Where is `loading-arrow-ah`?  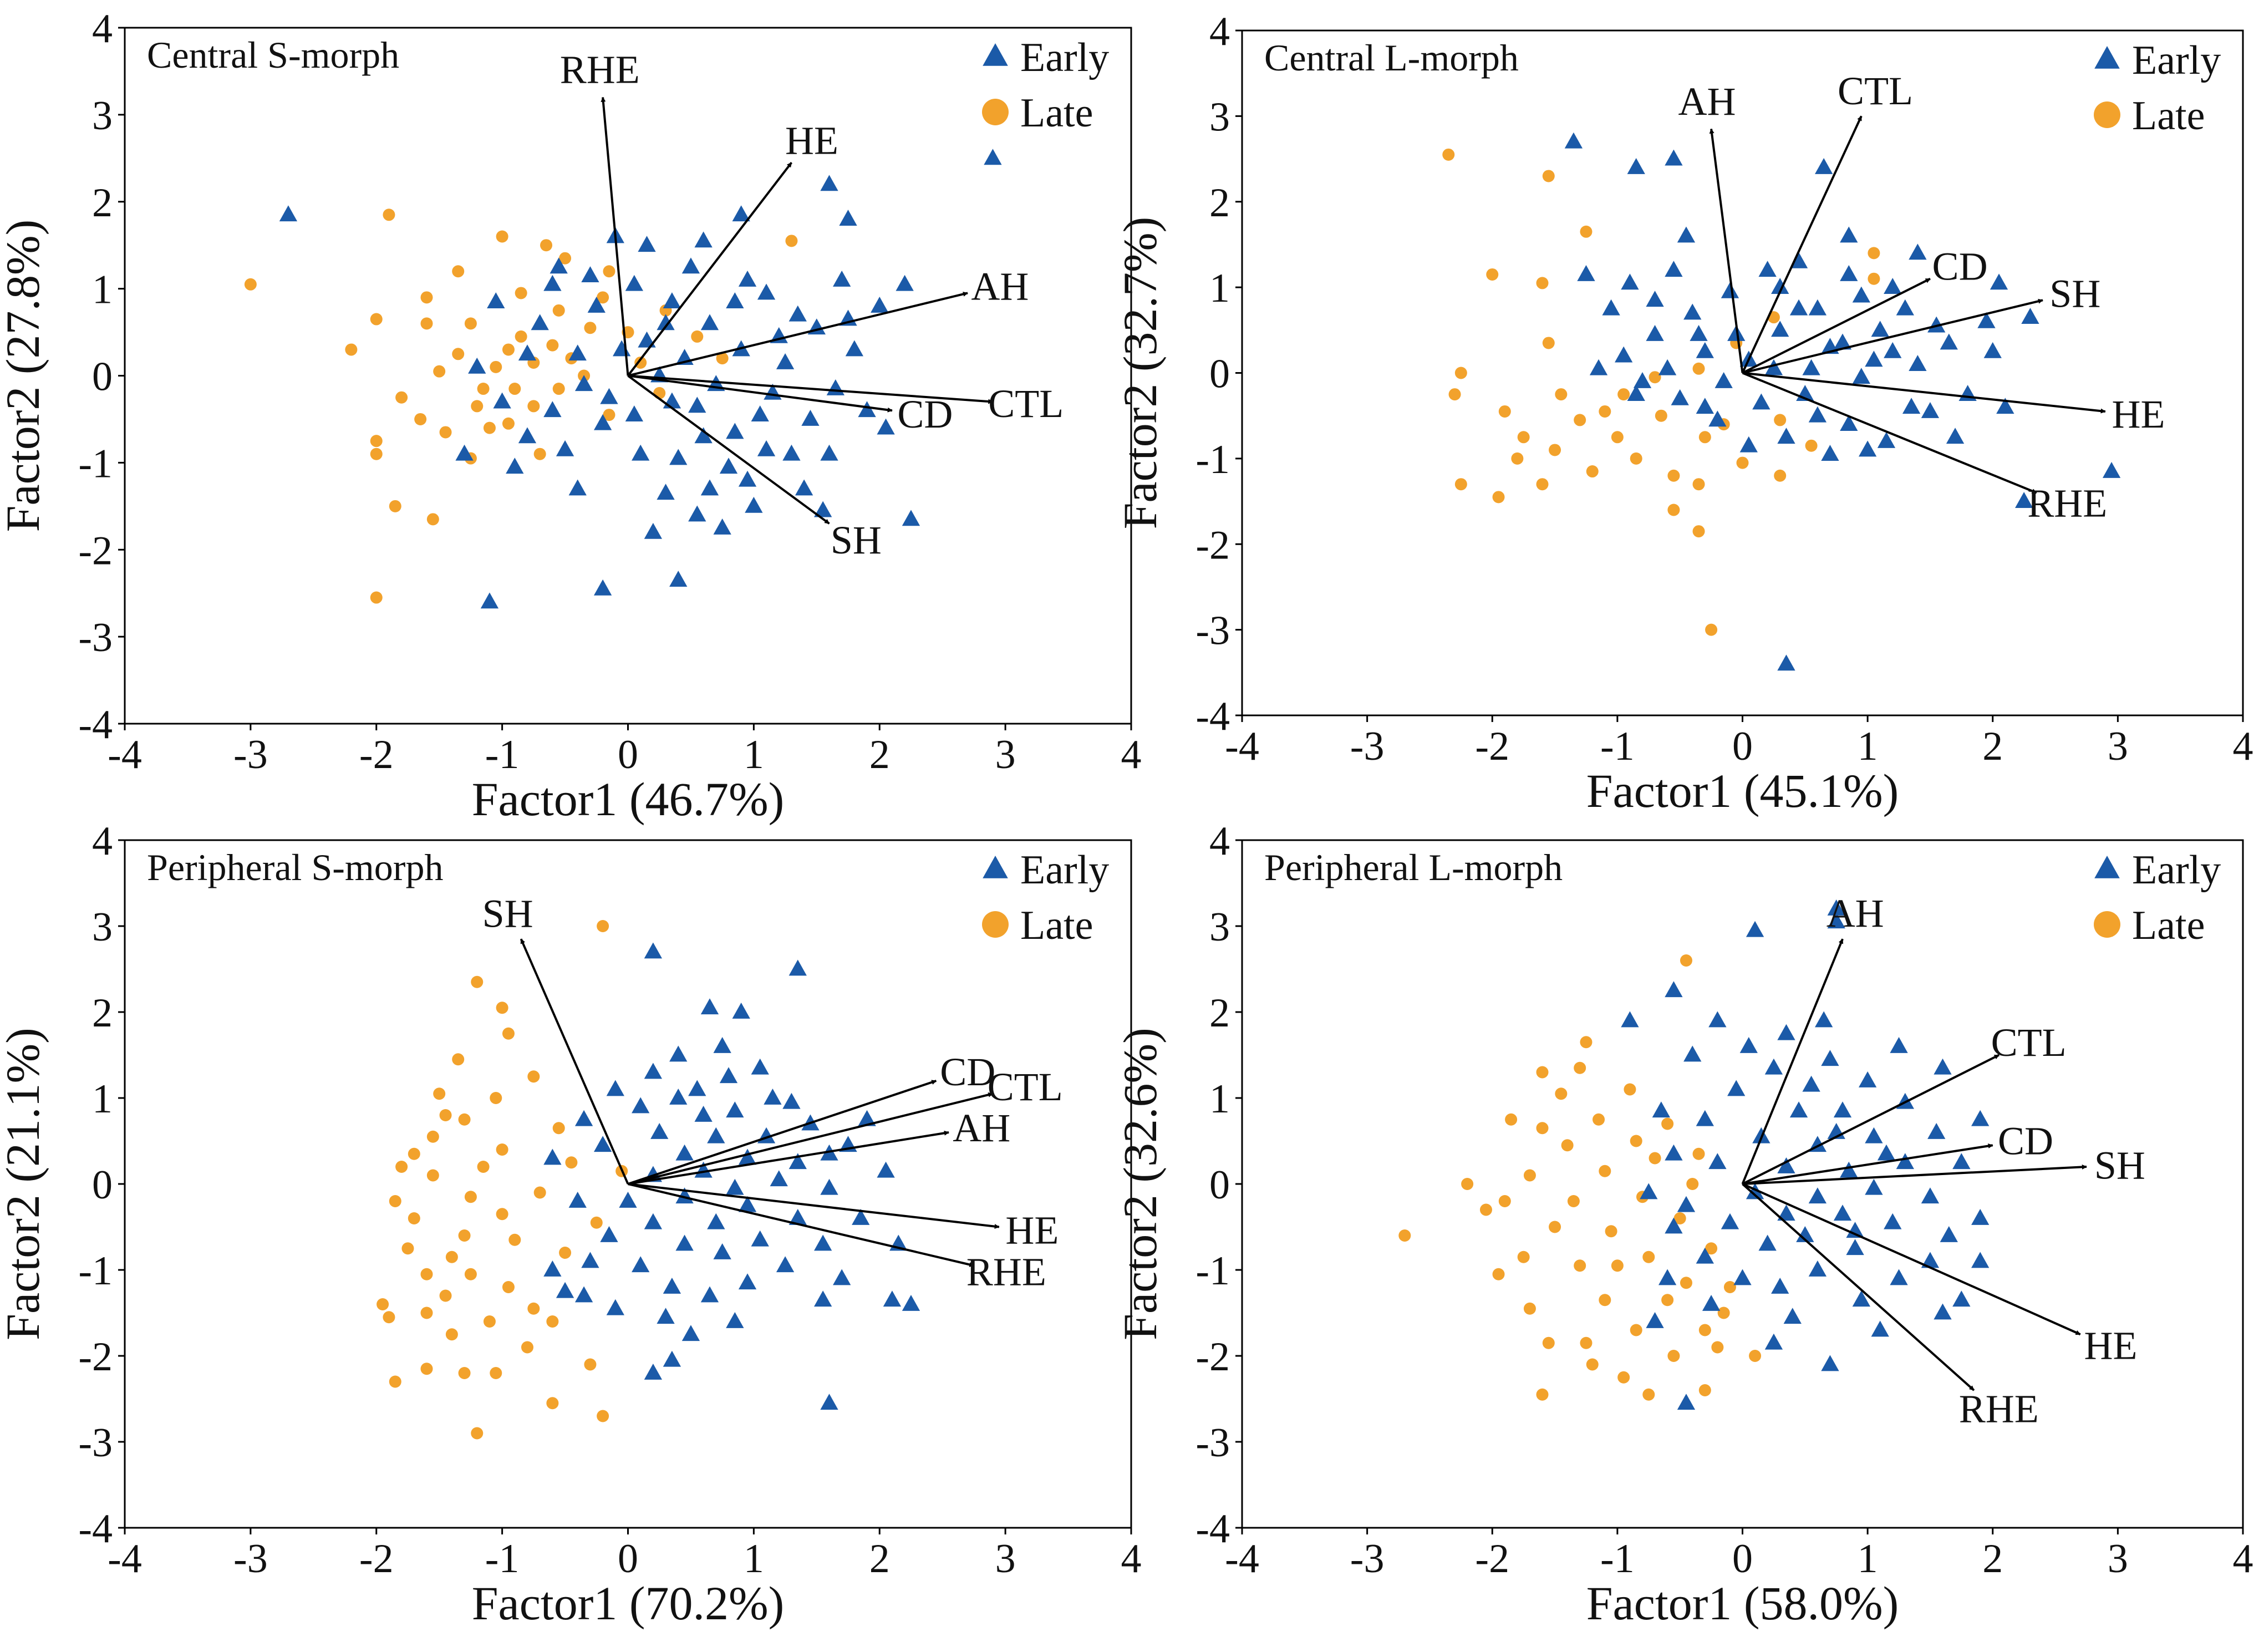 loading-arrow-ah is located at coordinates (1726, 250).